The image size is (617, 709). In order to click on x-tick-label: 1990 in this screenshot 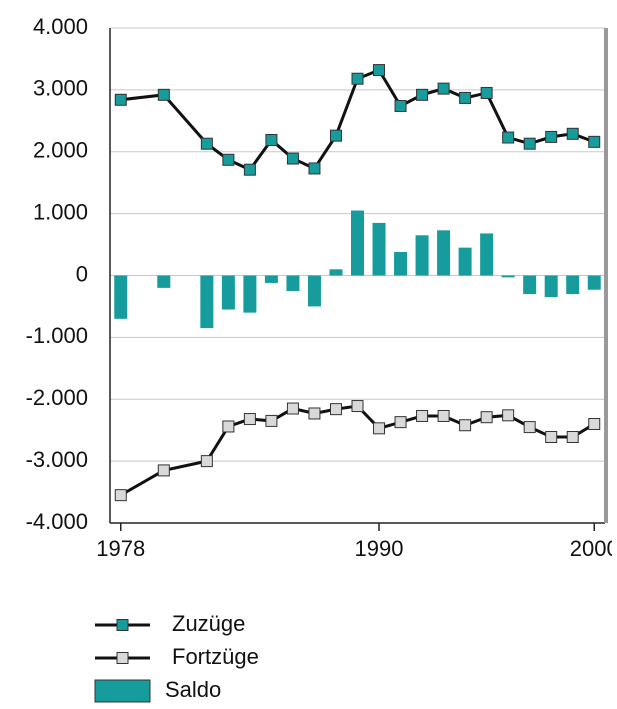, I will do `click(379, 548)`.